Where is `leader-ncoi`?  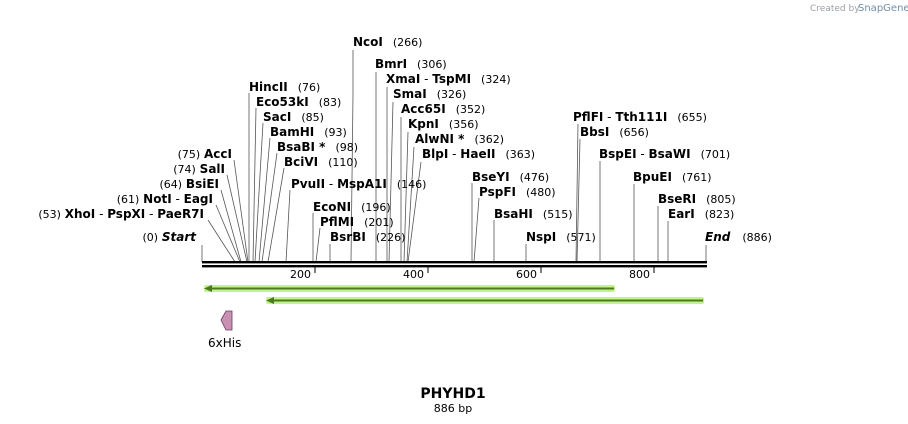
leader-ncoi is located at coordinates (352, 156).